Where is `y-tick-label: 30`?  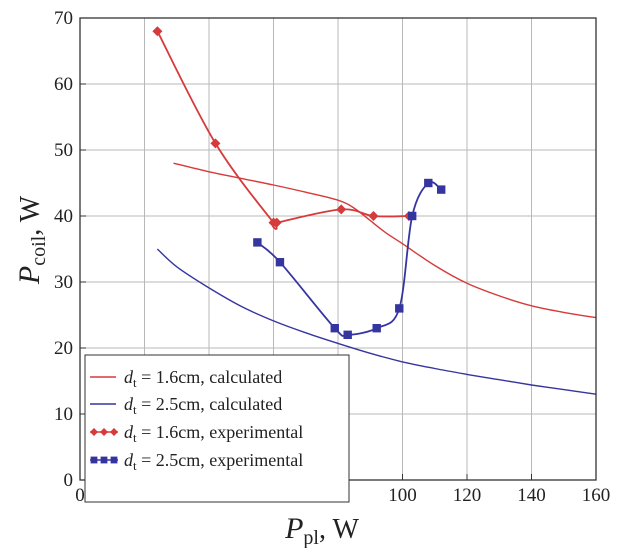
y-tick-label: 30 is located at coordinates (63, 282).